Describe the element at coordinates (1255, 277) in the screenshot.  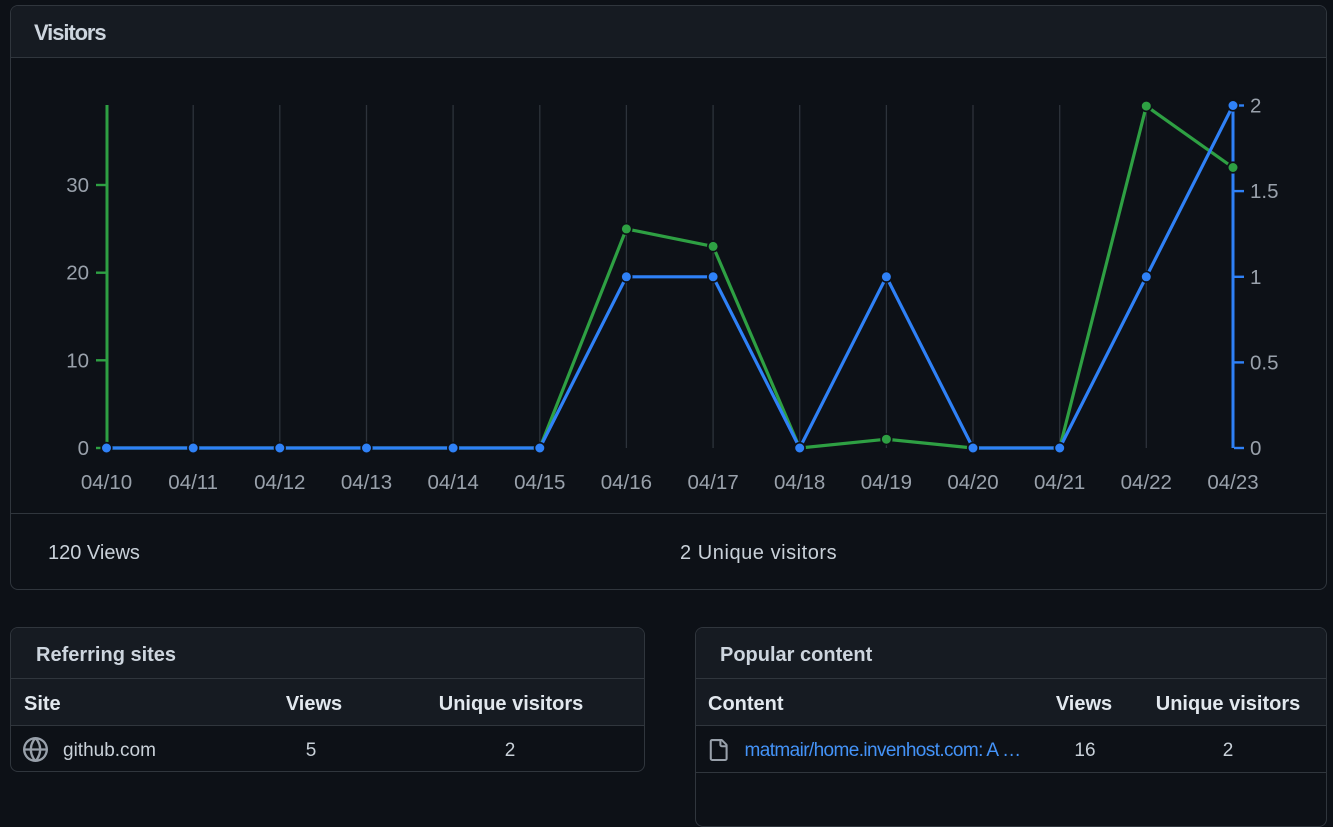
I see `svg-text: 1` at that location.